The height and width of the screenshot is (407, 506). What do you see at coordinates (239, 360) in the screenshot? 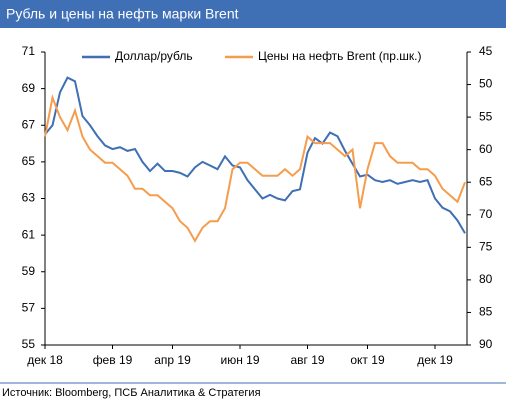
I see `x-tick-label: июн 19` at bounding box center [239, 360].